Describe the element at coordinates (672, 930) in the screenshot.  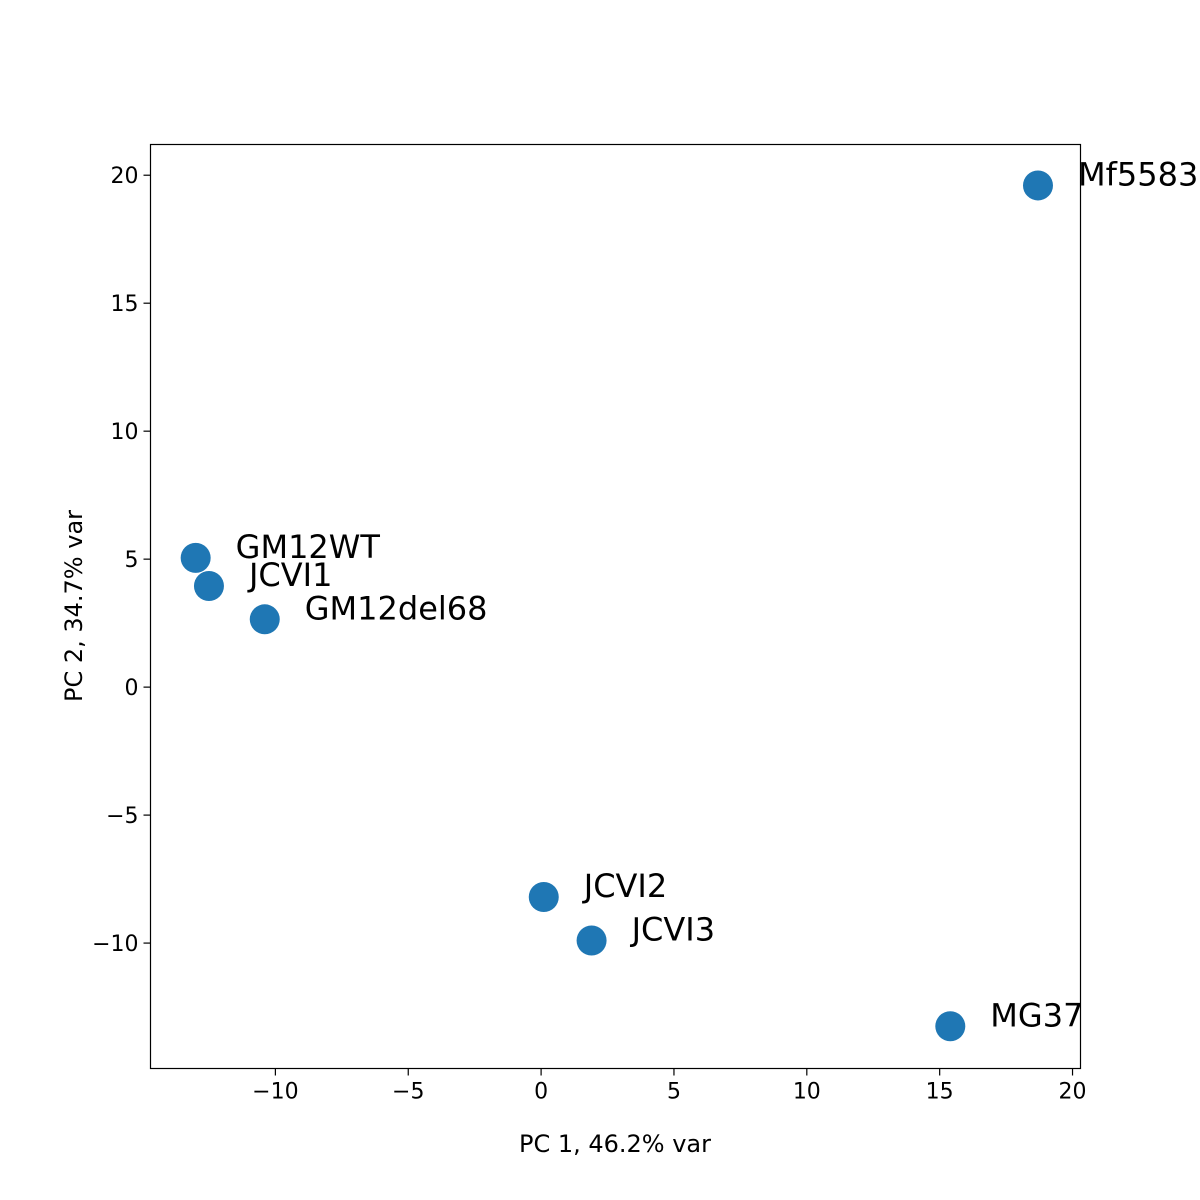
I see `point-label: JCVI3` at that location.